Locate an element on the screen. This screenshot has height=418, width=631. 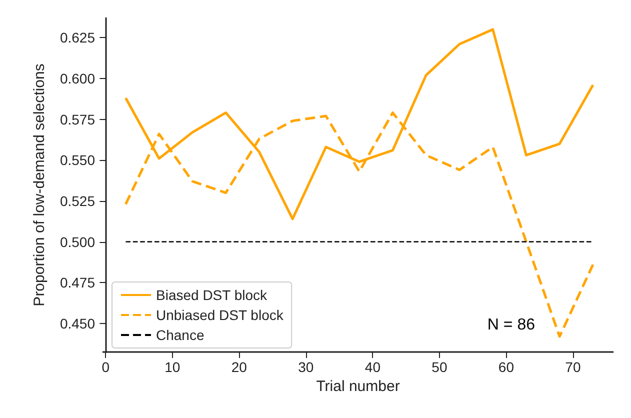
x-tick-label: 40 is located at coordinates (372, 367).